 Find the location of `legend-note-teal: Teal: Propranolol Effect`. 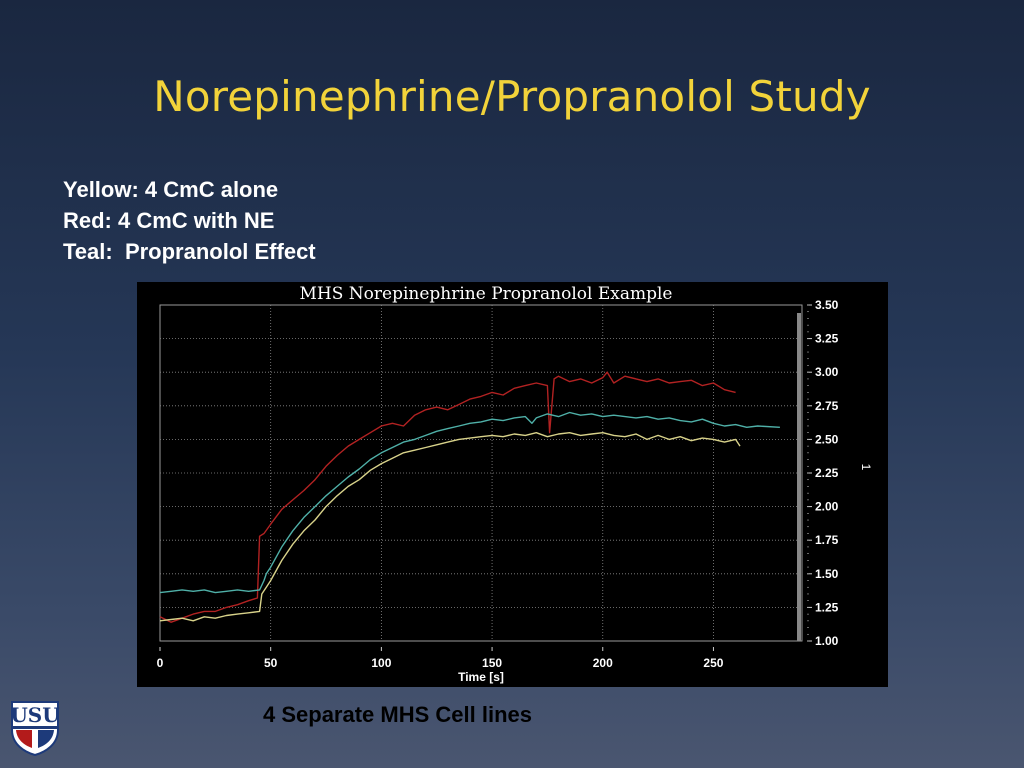

legend-note-teal: Teal: Propranolol Effect is located at coordinates (189, 251).